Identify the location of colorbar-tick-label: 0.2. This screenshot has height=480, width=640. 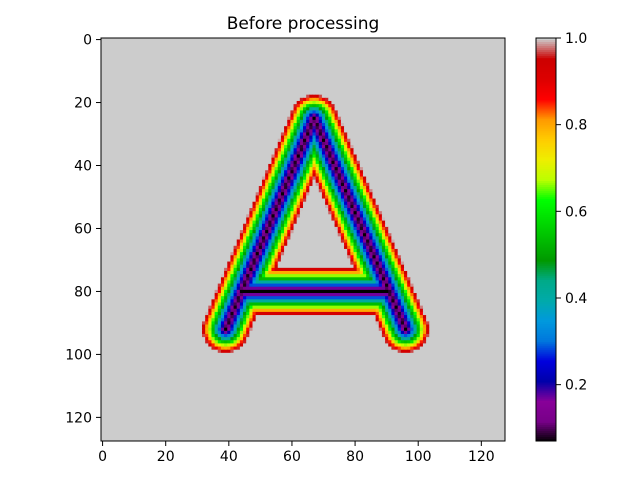
(576, 386).